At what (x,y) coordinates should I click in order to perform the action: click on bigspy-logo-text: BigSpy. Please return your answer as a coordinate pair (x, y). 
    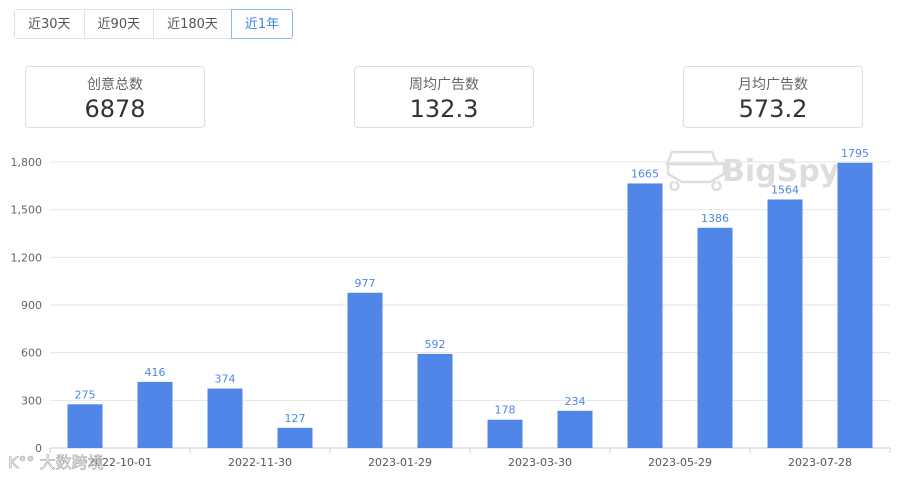
    Looking at the image, I should click on (781, 171).